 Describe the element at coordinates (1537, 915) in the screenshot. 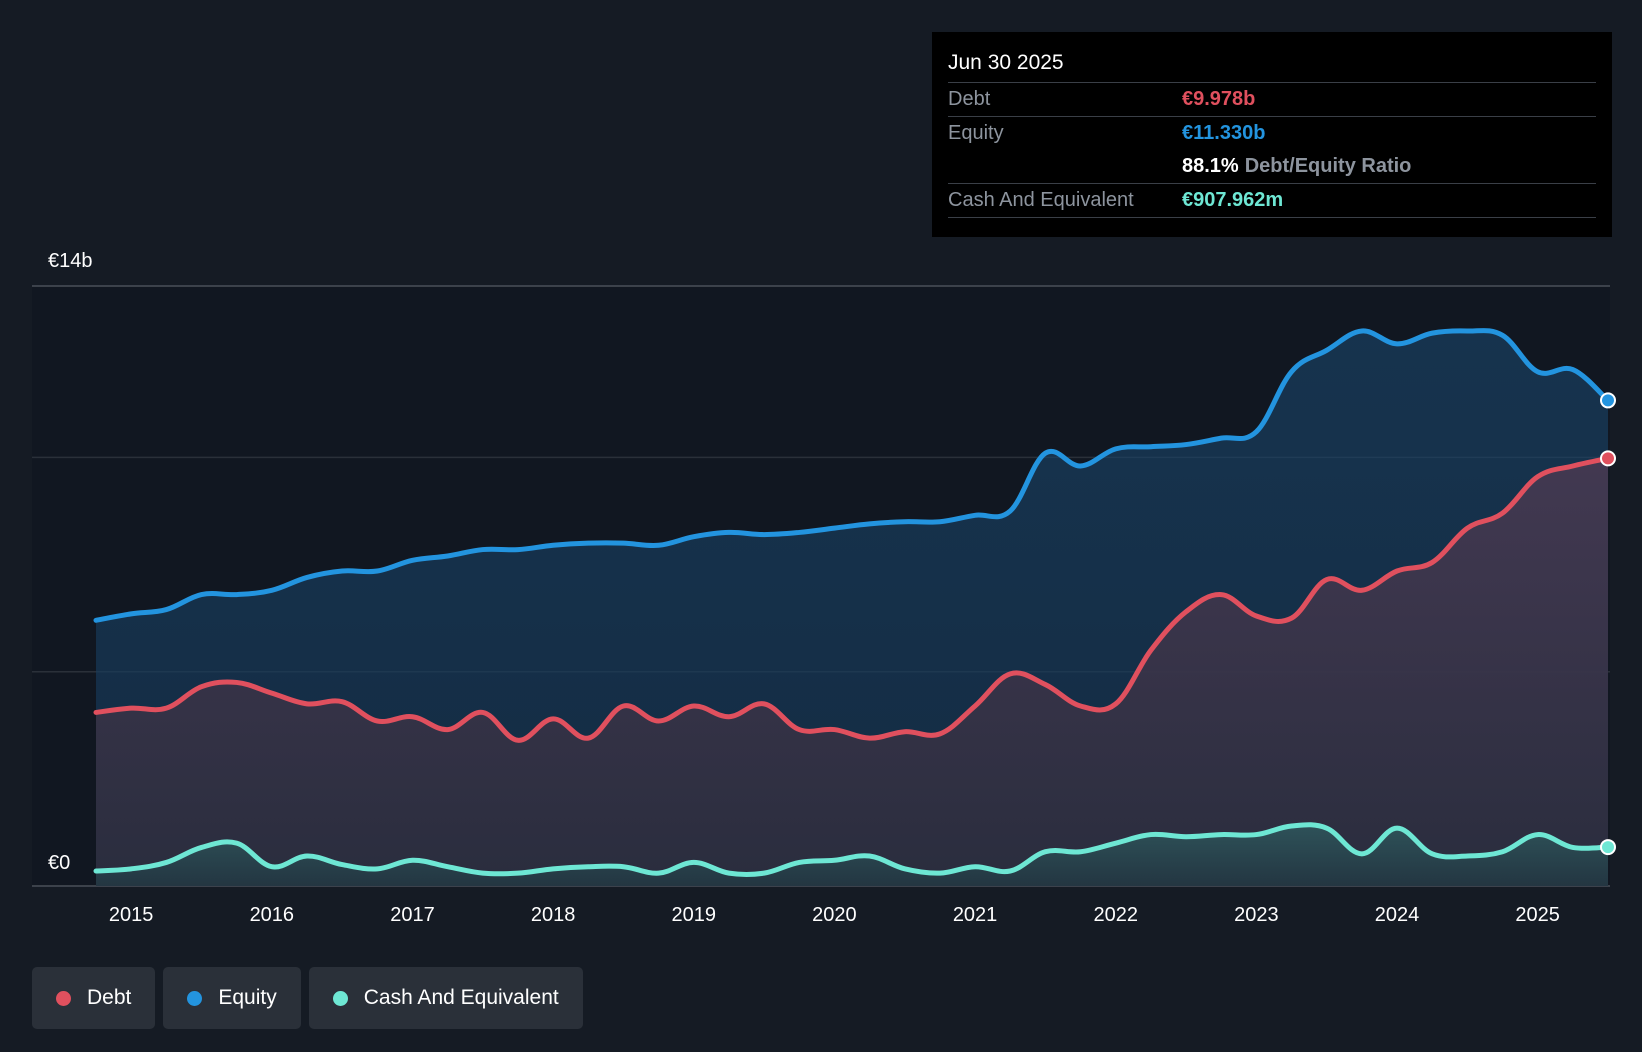

I see `x-tick-label: 2025` at that location.